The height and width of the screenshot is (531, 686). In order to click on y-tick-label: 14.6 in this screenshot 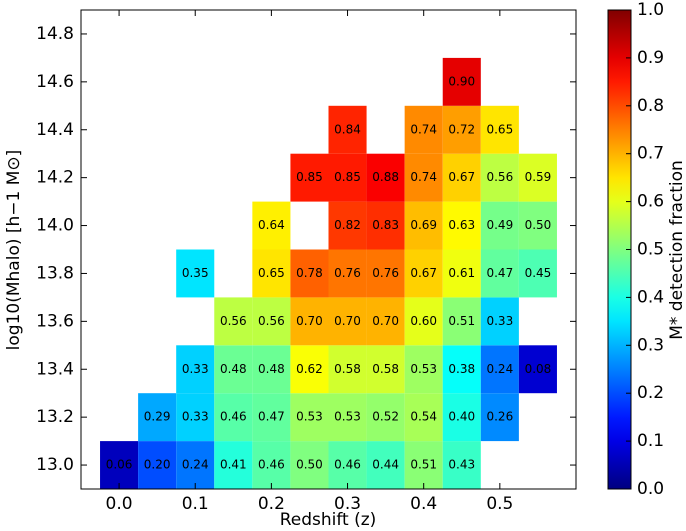, I will do `click(55, 82)`.